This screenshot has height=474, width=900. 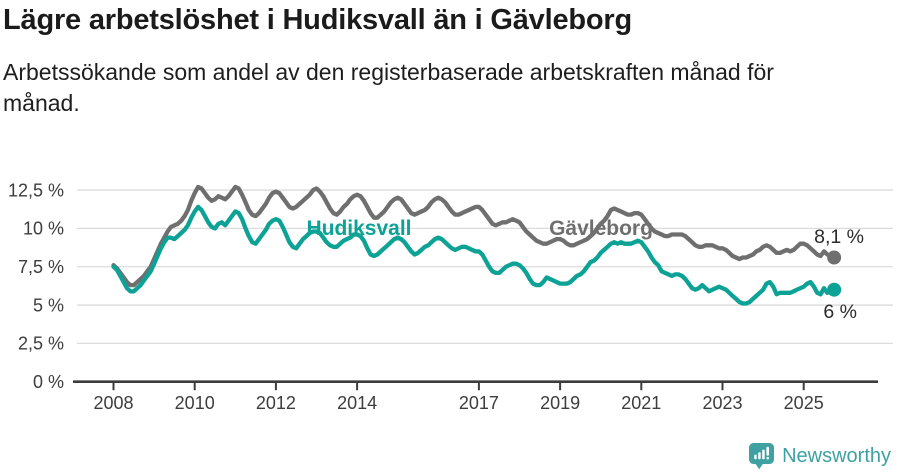 What do you see at coordinates (357, 403) in the screenshot?
I see `x-axis-label-2014: 2014` at bounding box center [357, 403].